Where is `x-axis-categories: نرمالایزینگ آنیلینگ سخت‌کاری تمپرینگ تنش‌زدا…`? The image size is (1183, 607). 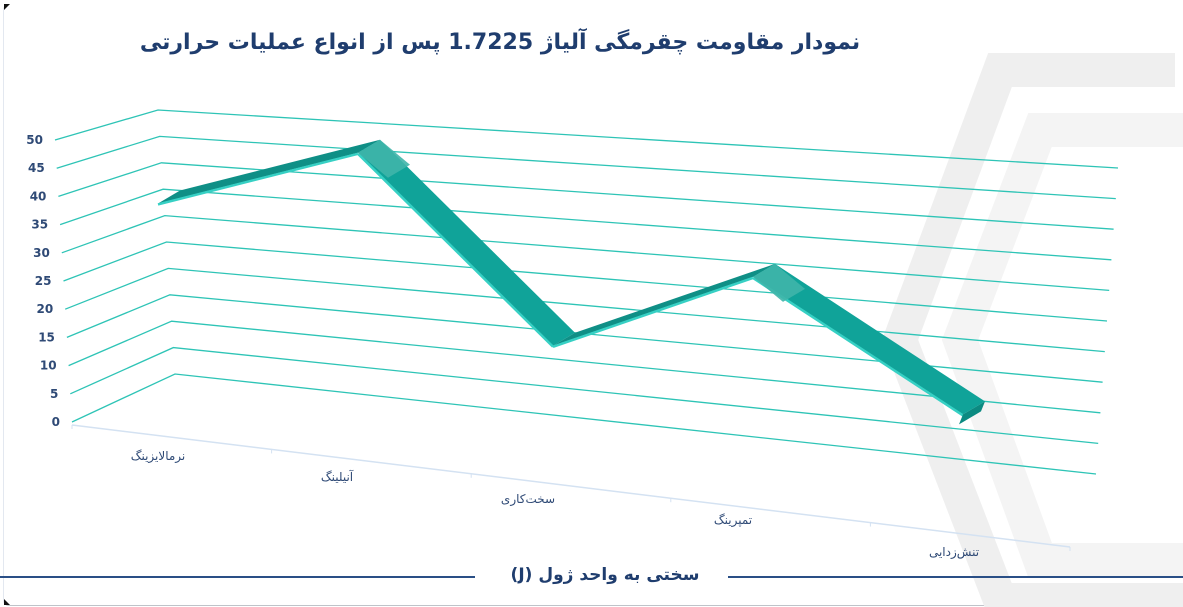
x-axis-categories: نرمالایزینگ آنیلینگ سخت‌کاری تمپرینگ تنش‌زدا… is located at coordinates (555, 504).